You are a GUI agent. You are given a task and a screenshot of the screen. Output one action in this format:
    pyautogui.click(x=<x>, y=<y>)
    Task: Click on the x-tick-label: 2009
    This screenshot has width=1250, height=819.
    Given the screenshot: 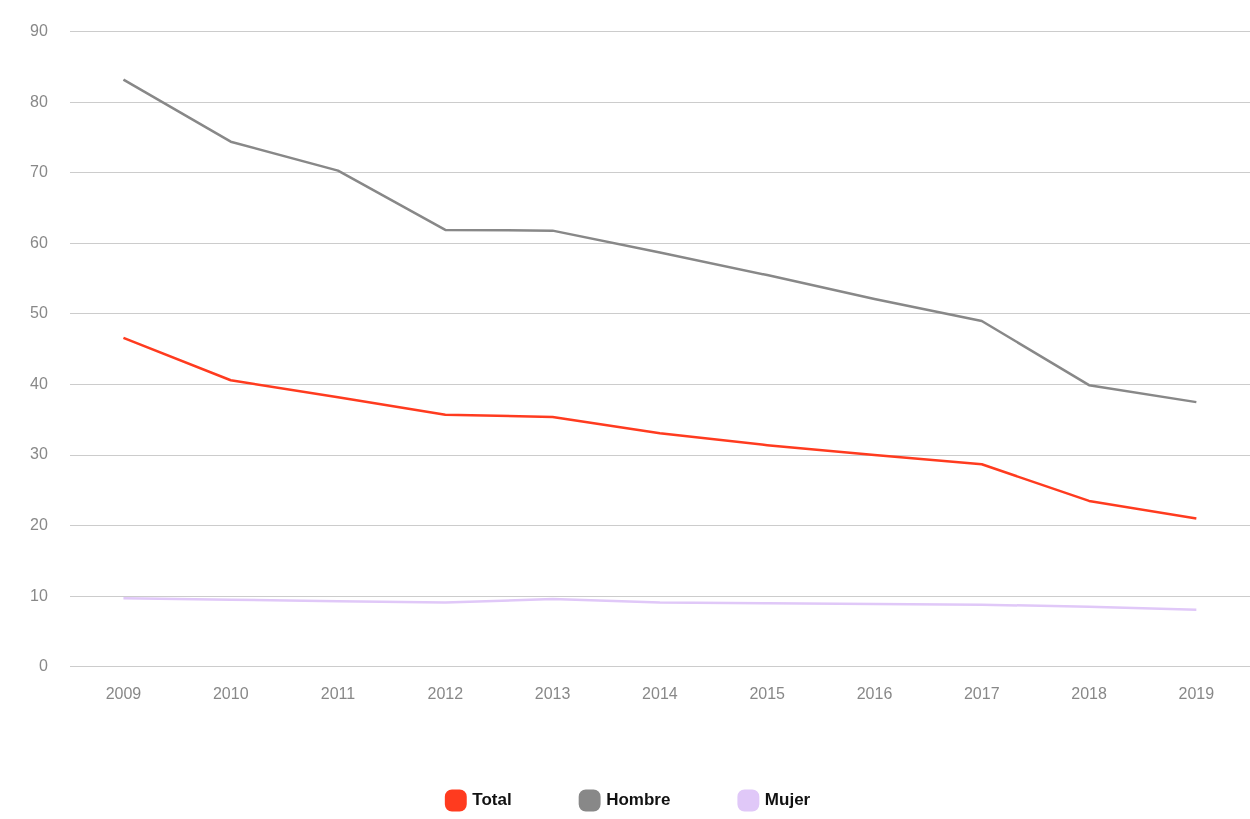 What is the action you would take?
    pyautogui.click(x=123, y=693)
    